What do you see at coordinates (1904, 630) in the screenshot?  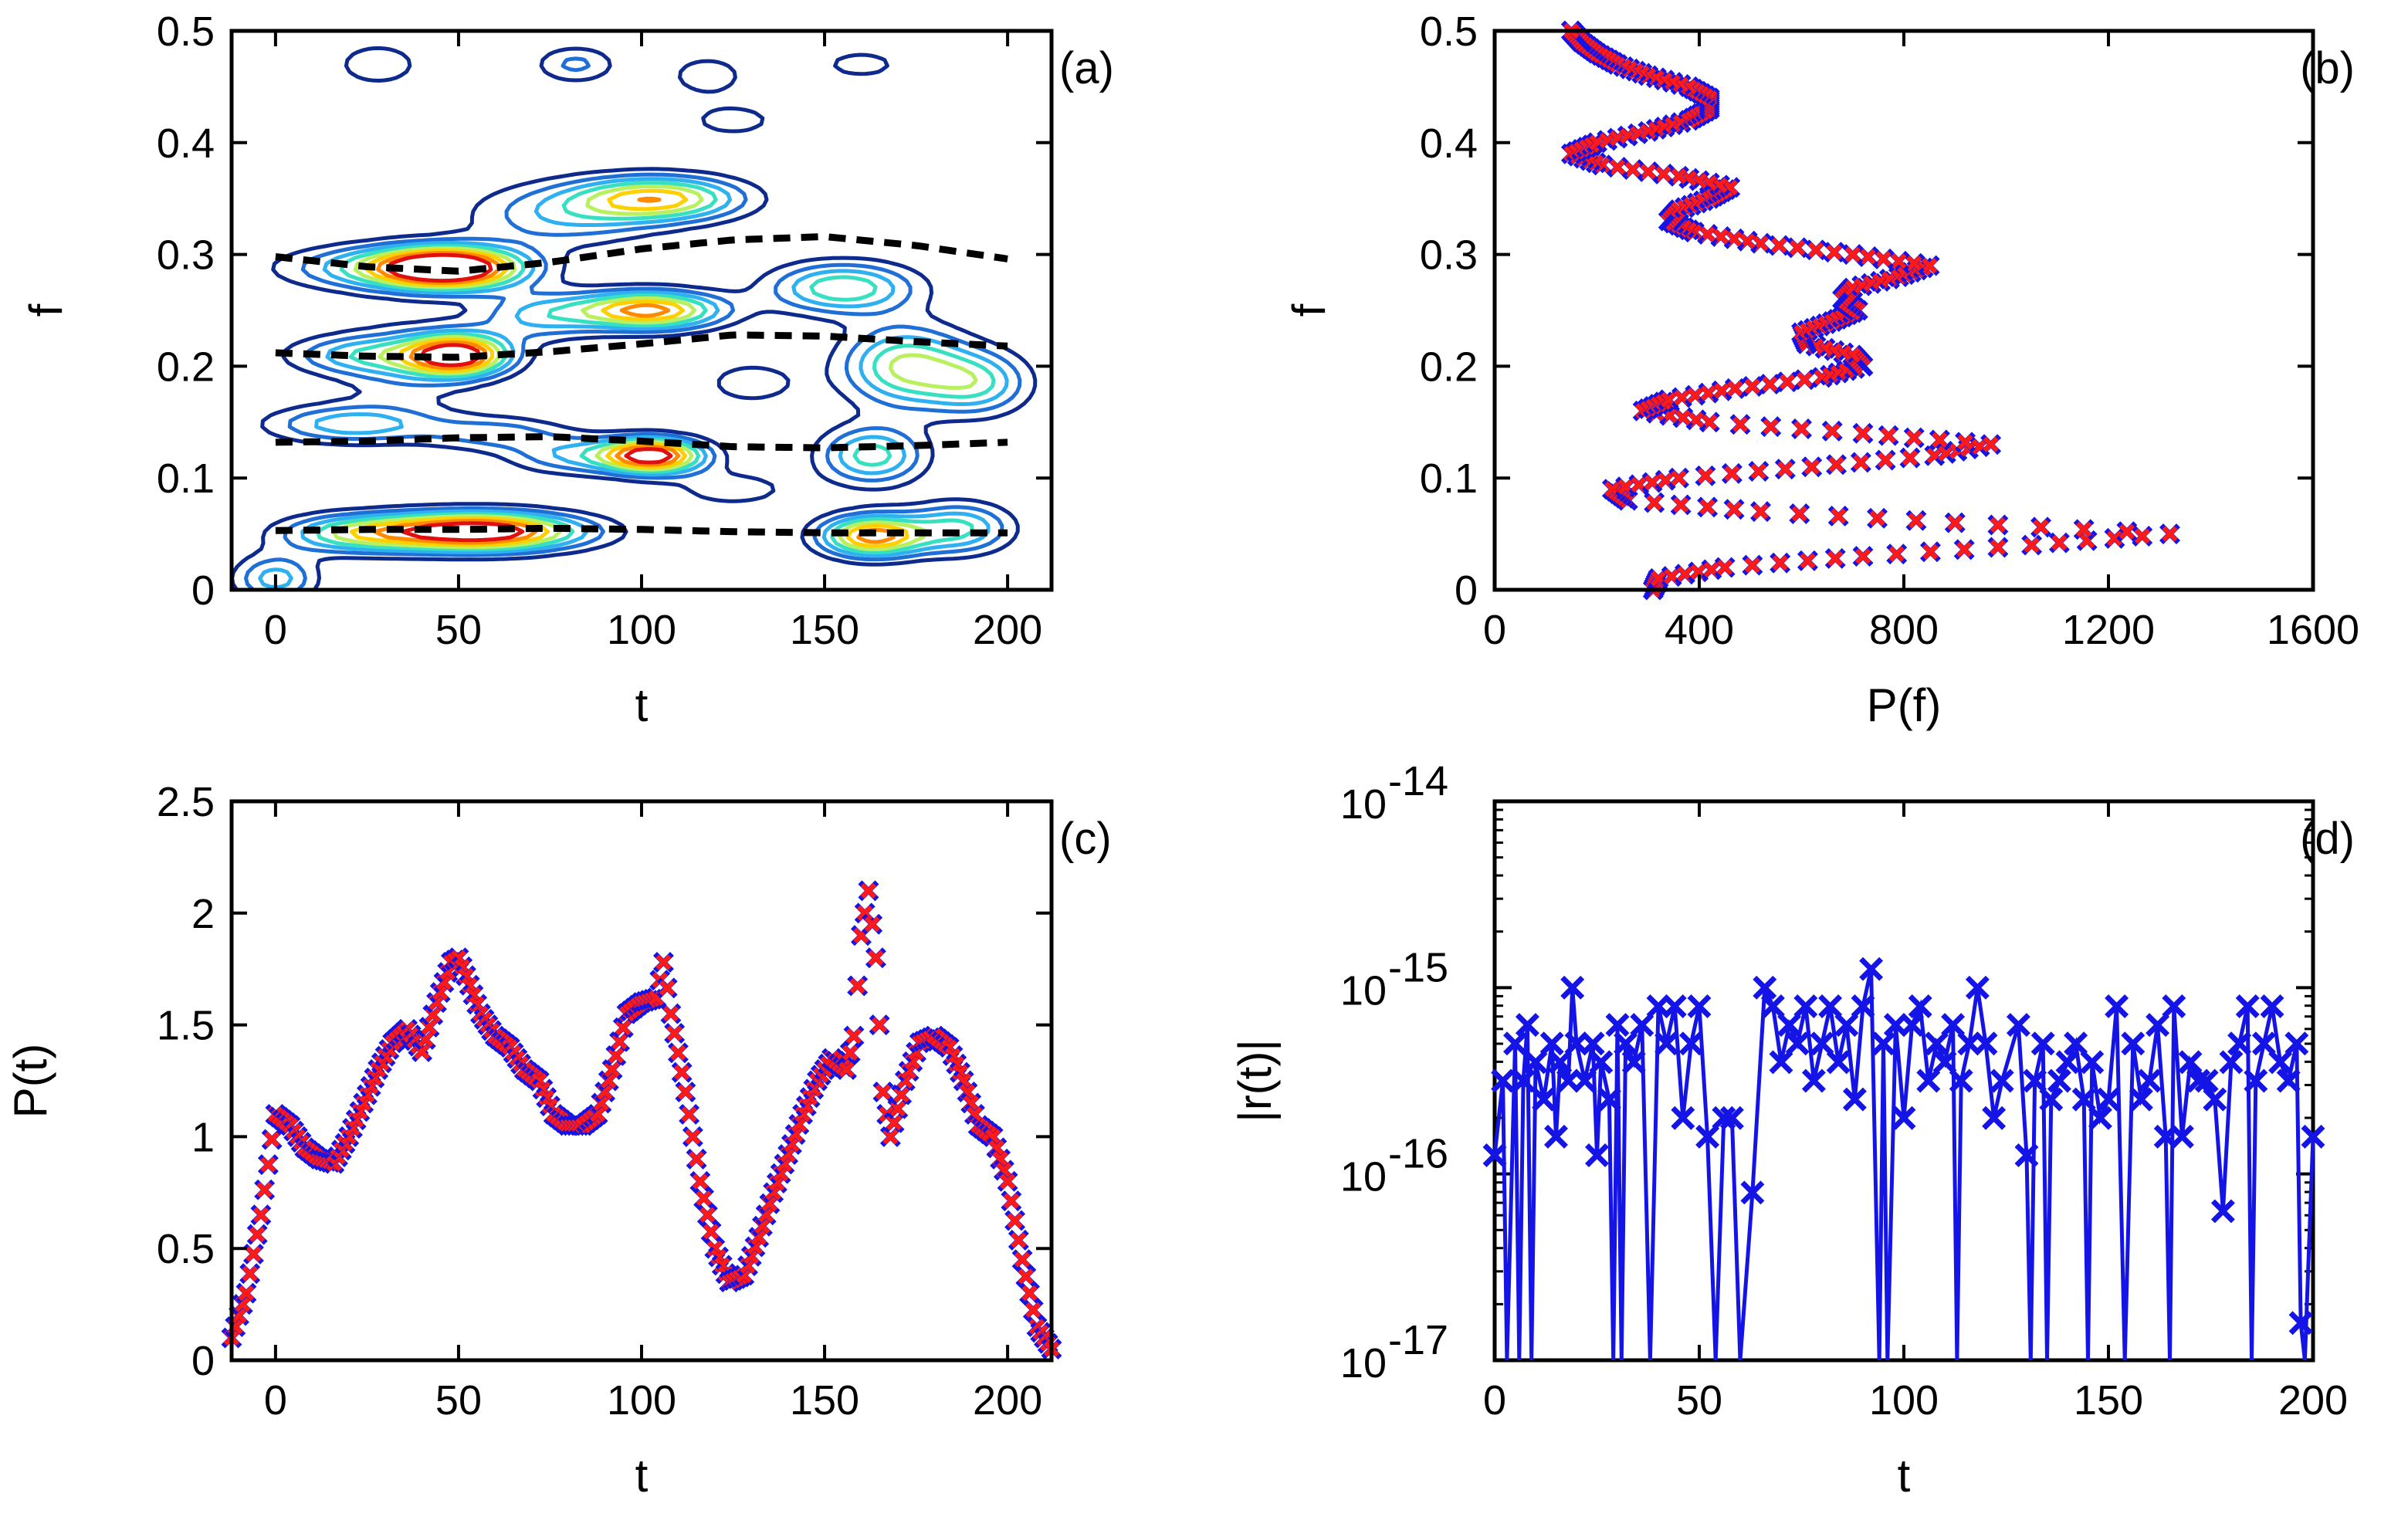 I see `x-tick-label: 800` at bounding box center [1904, 630].